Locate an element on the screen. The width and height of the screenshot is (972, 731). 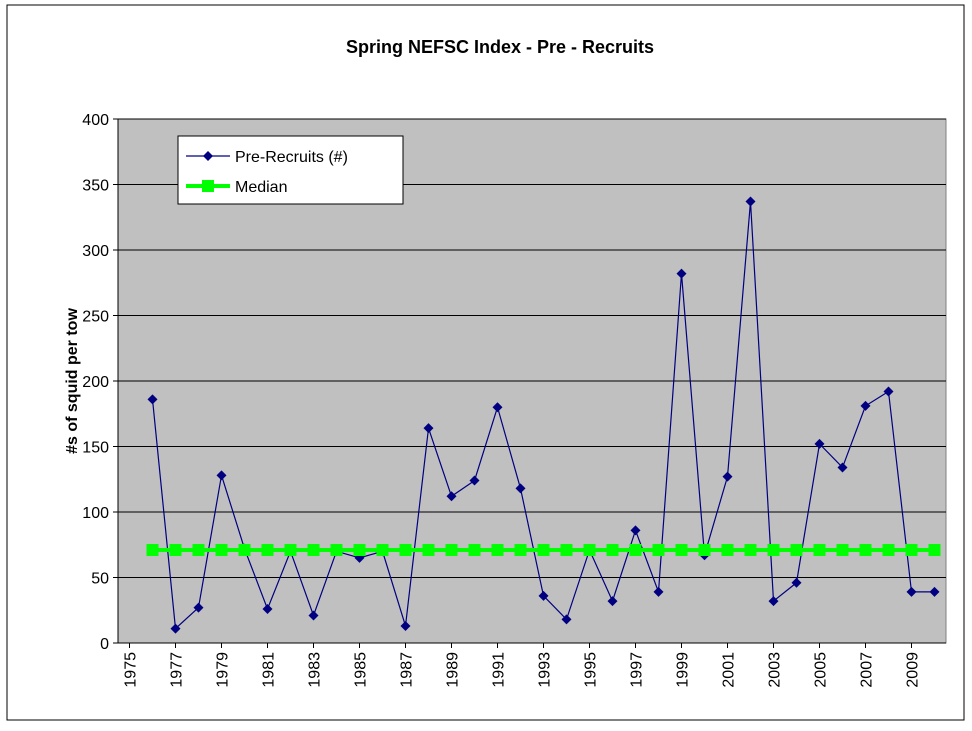
x-tick-label: 2009 is located at coordinates (913, 670).